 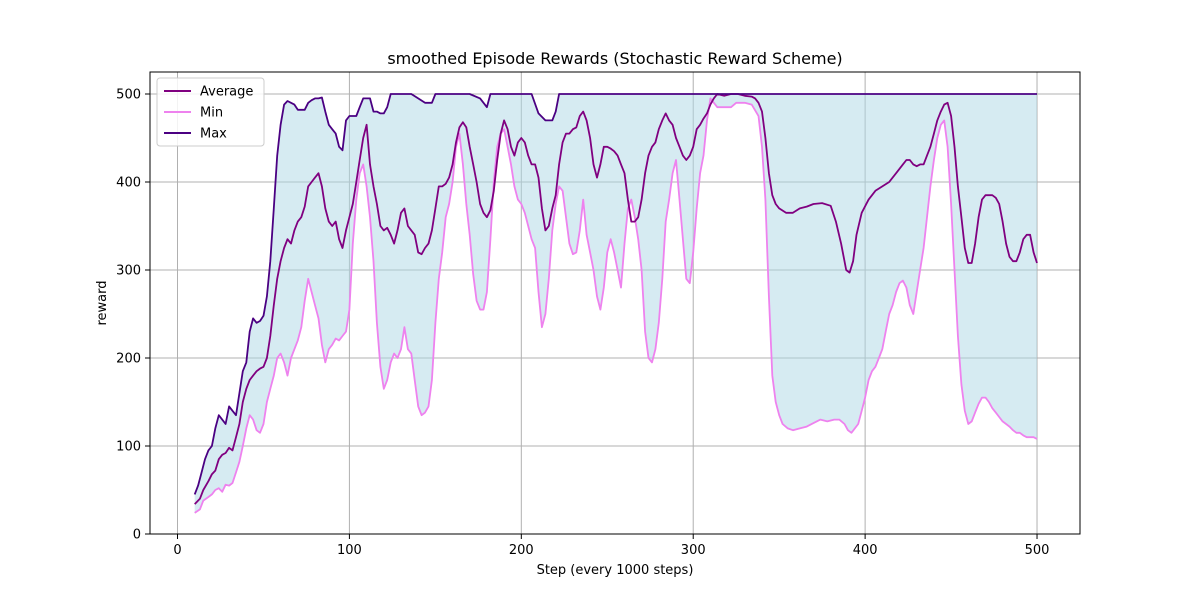 What do you see at coordinates (1037, 550) in the screenshot?
I see `x-tick-label: 500` at bounding box center [1037, 550].